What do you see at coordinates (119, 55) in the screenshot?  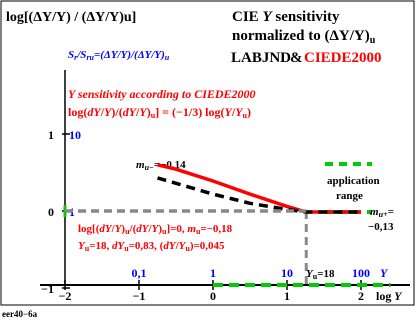 I see `sr-ratio-label: Sr/Sru=(ΔY/Y)/(ΔY/Y)u` at bounding box center [119, 55].